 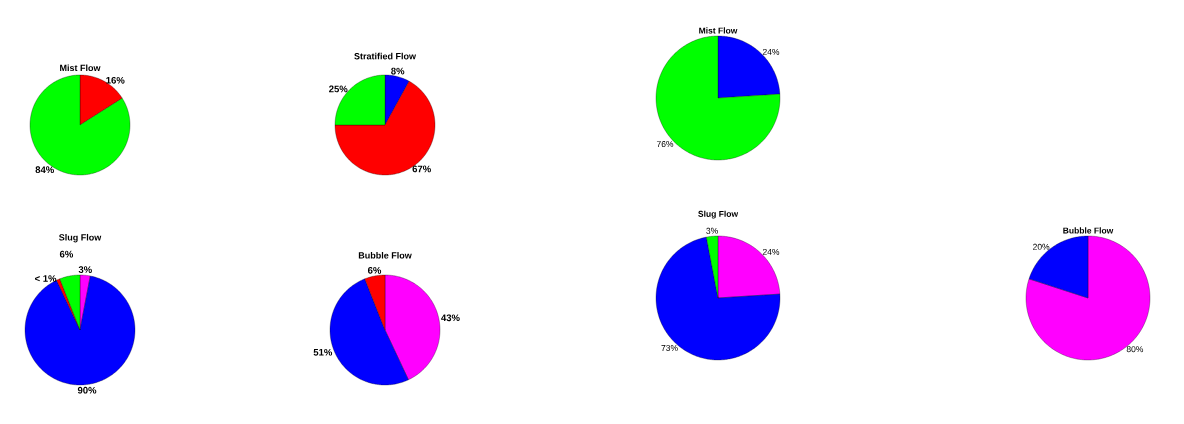 What do you see at coordinates (44, 170) in the screenshot?
I see `data-label: 84%` at bounding box center [44, 170].